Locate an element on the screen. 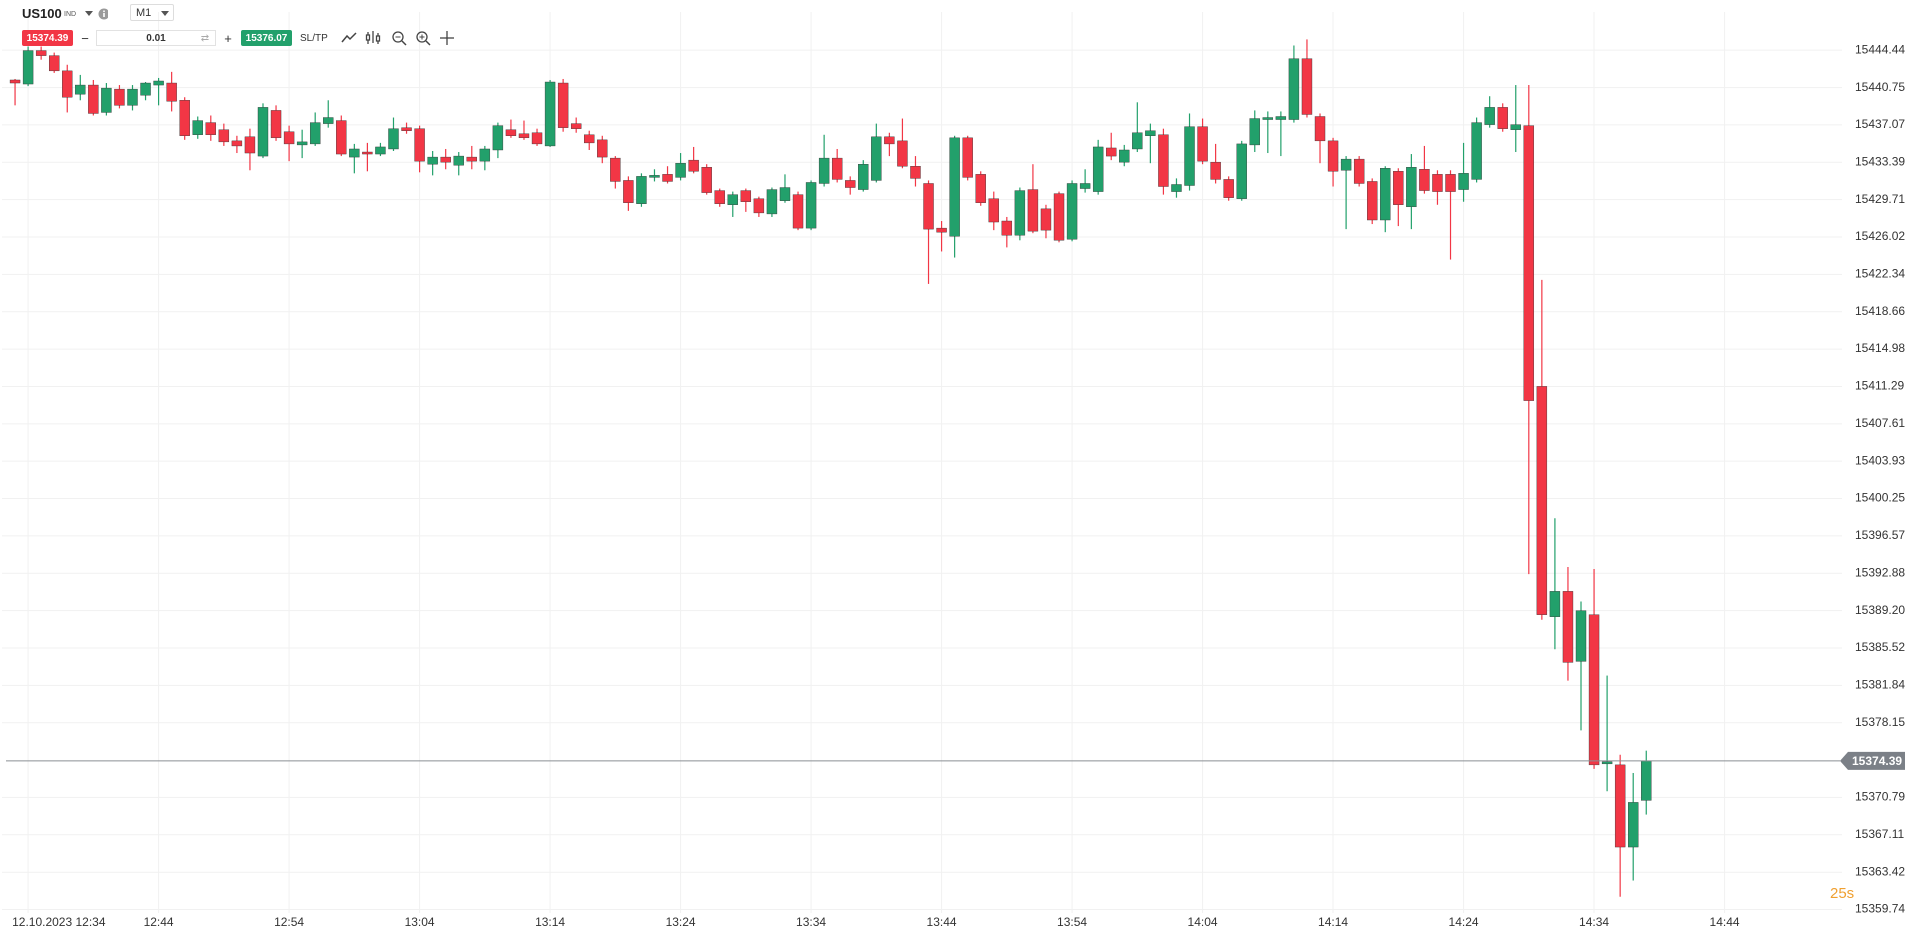  last-price-label: 15374.39 is located at coordinates (1877, 761).